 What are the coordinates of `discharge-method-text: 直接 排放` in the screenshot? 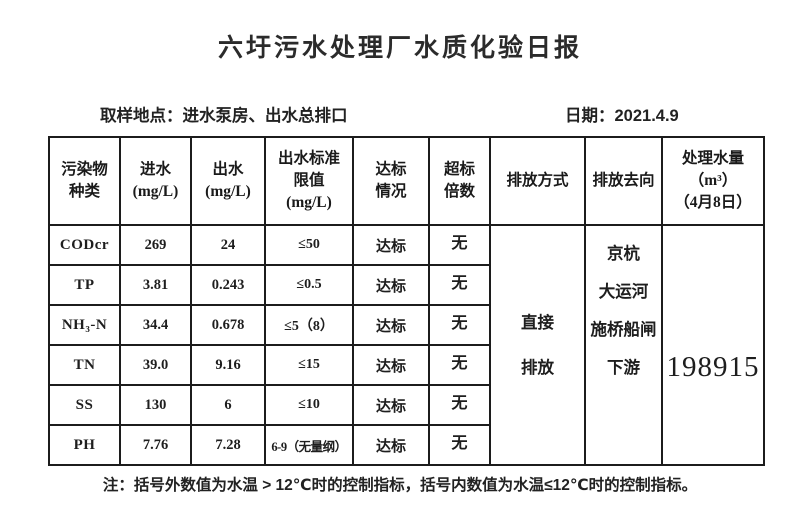 It's located at (537, 345).